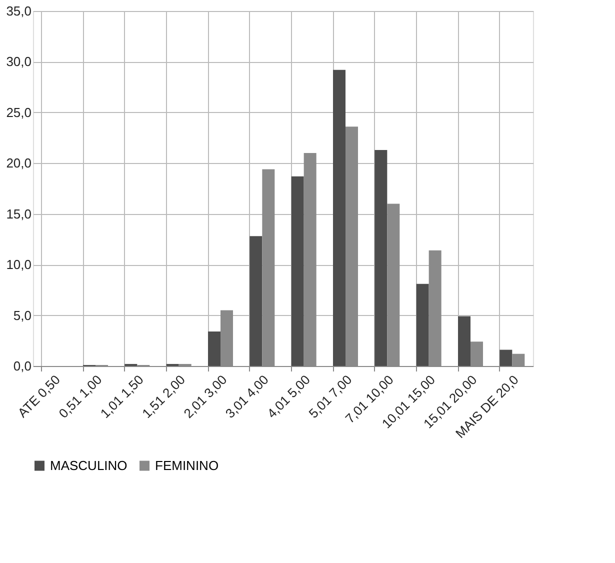 This screenshot has height=563, width=615. What do you see at coordinates (19, 163) in the screenshot?
I see `y-tick-label: 20,0` at bounding box center [19, 163].